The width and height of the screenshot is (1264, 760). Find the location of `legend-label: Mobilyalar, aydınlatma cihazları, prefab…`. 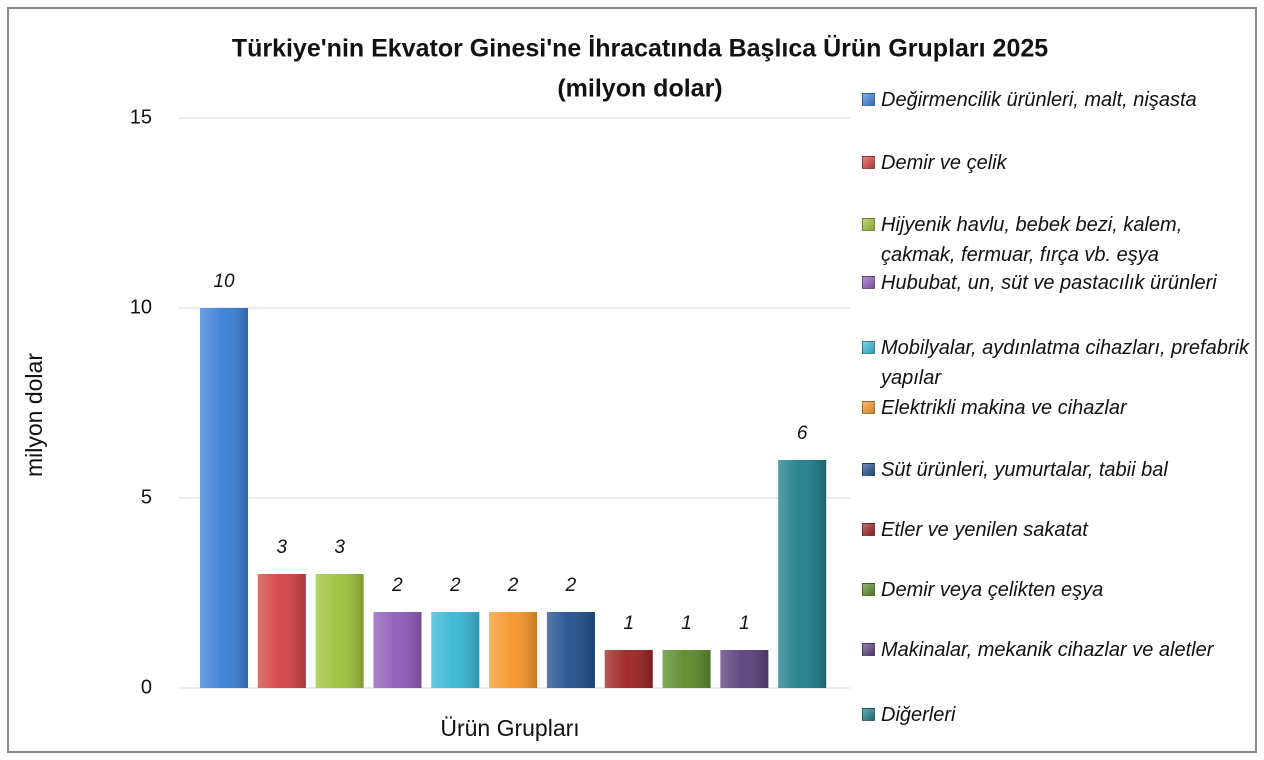

legend-label: Mobilyalar, aydınlatma cihazları, prefab… is located at coordinates (1065, 363).